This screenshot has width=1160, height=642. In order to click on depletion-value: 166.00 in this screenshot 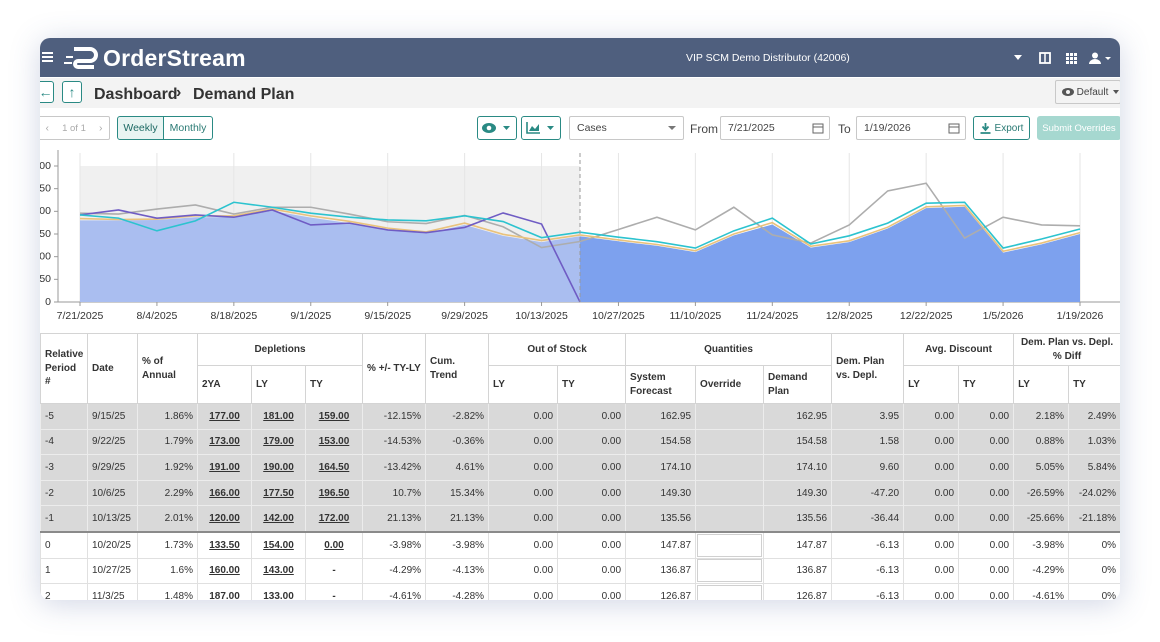, I will do `click(224, 493)`.